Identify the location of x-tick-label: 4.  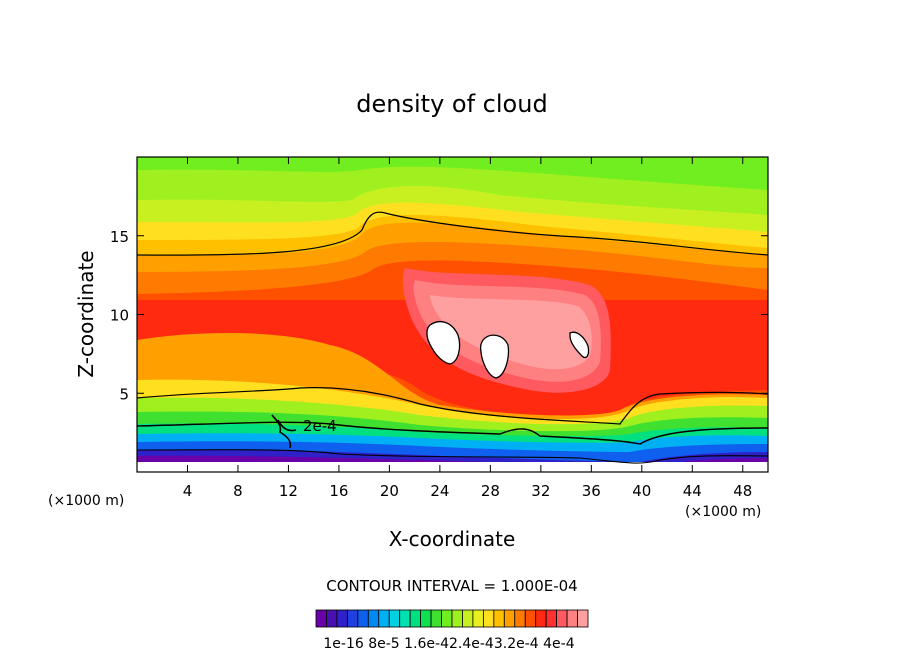
(188, 491).